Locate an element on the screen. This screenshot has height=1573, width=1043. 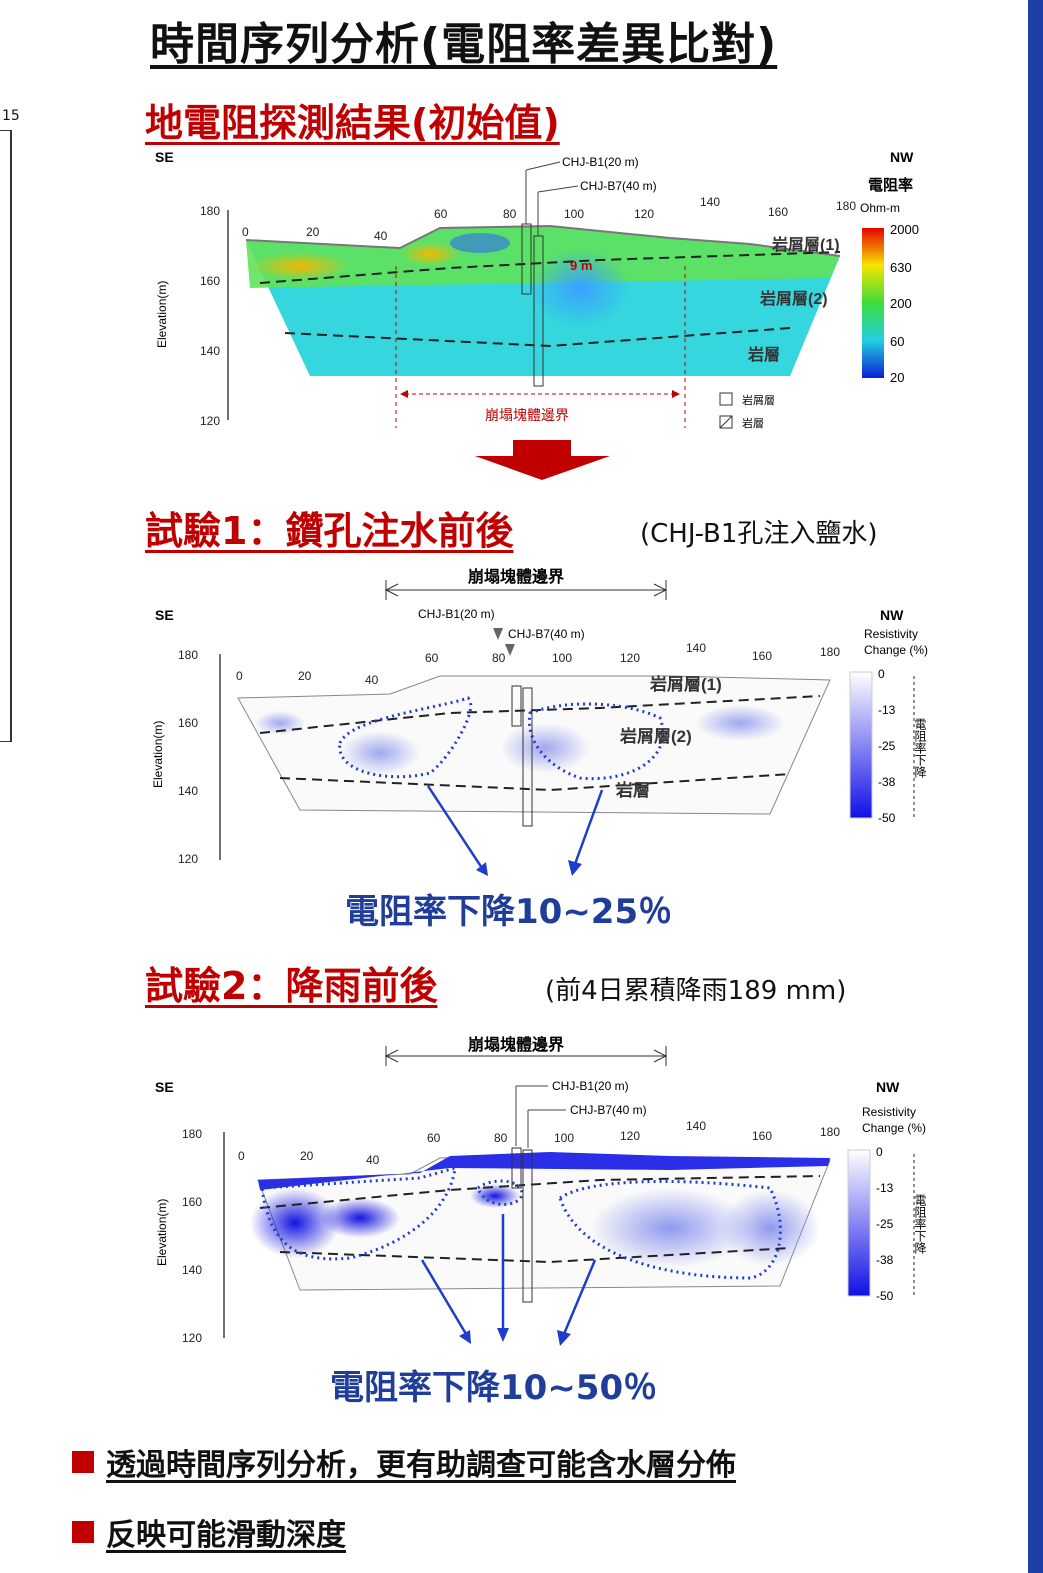
bullet-item: 透過時間序列分析，更有助調查可能含水層分佈 is located at coordinates (404, 1462).